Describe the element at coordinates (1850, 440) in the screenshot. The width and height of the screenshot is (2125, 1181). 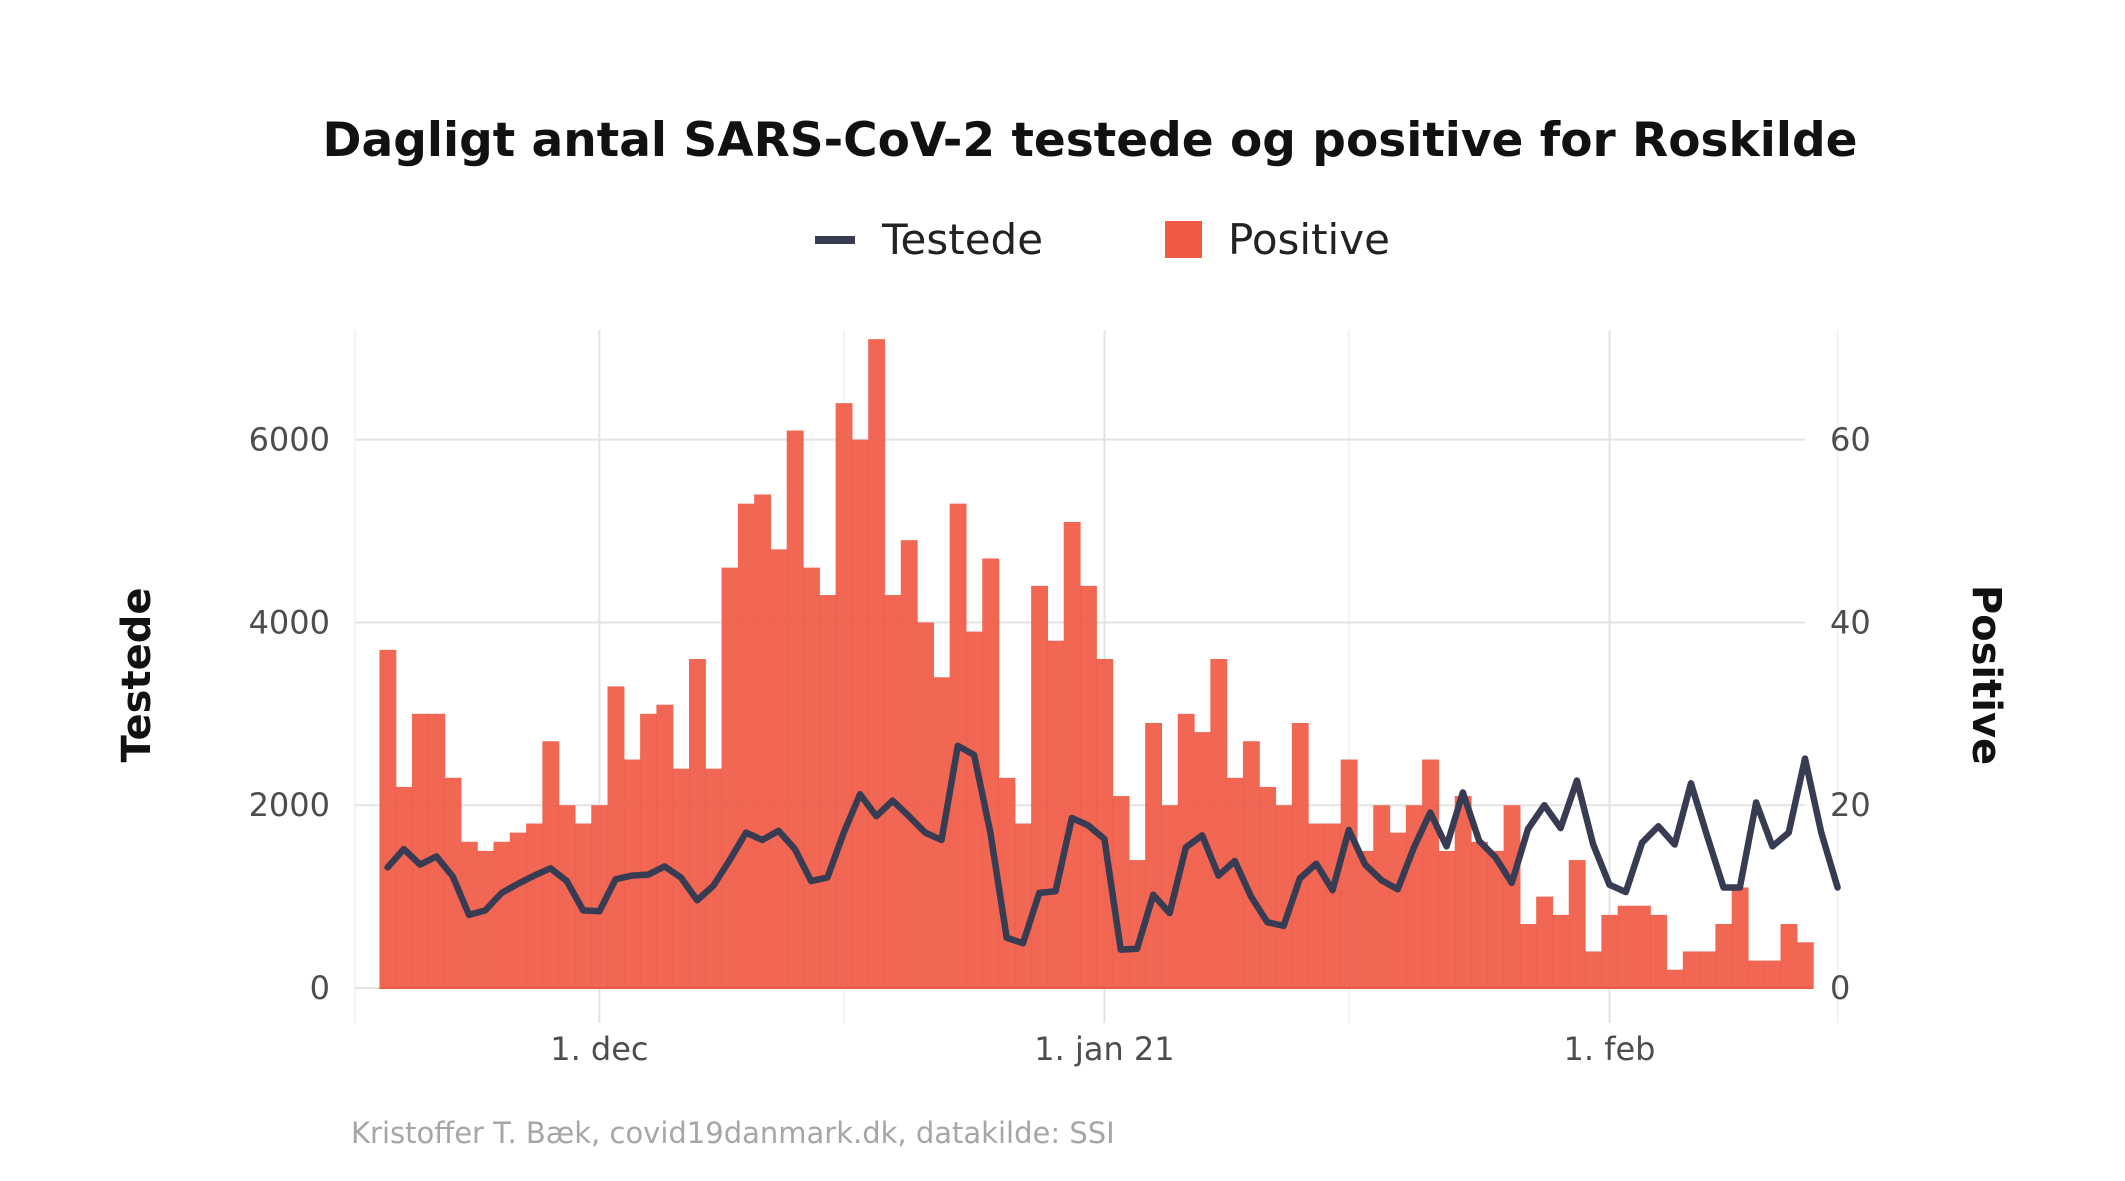
I see `y-right-tick-label: 60` at that location.